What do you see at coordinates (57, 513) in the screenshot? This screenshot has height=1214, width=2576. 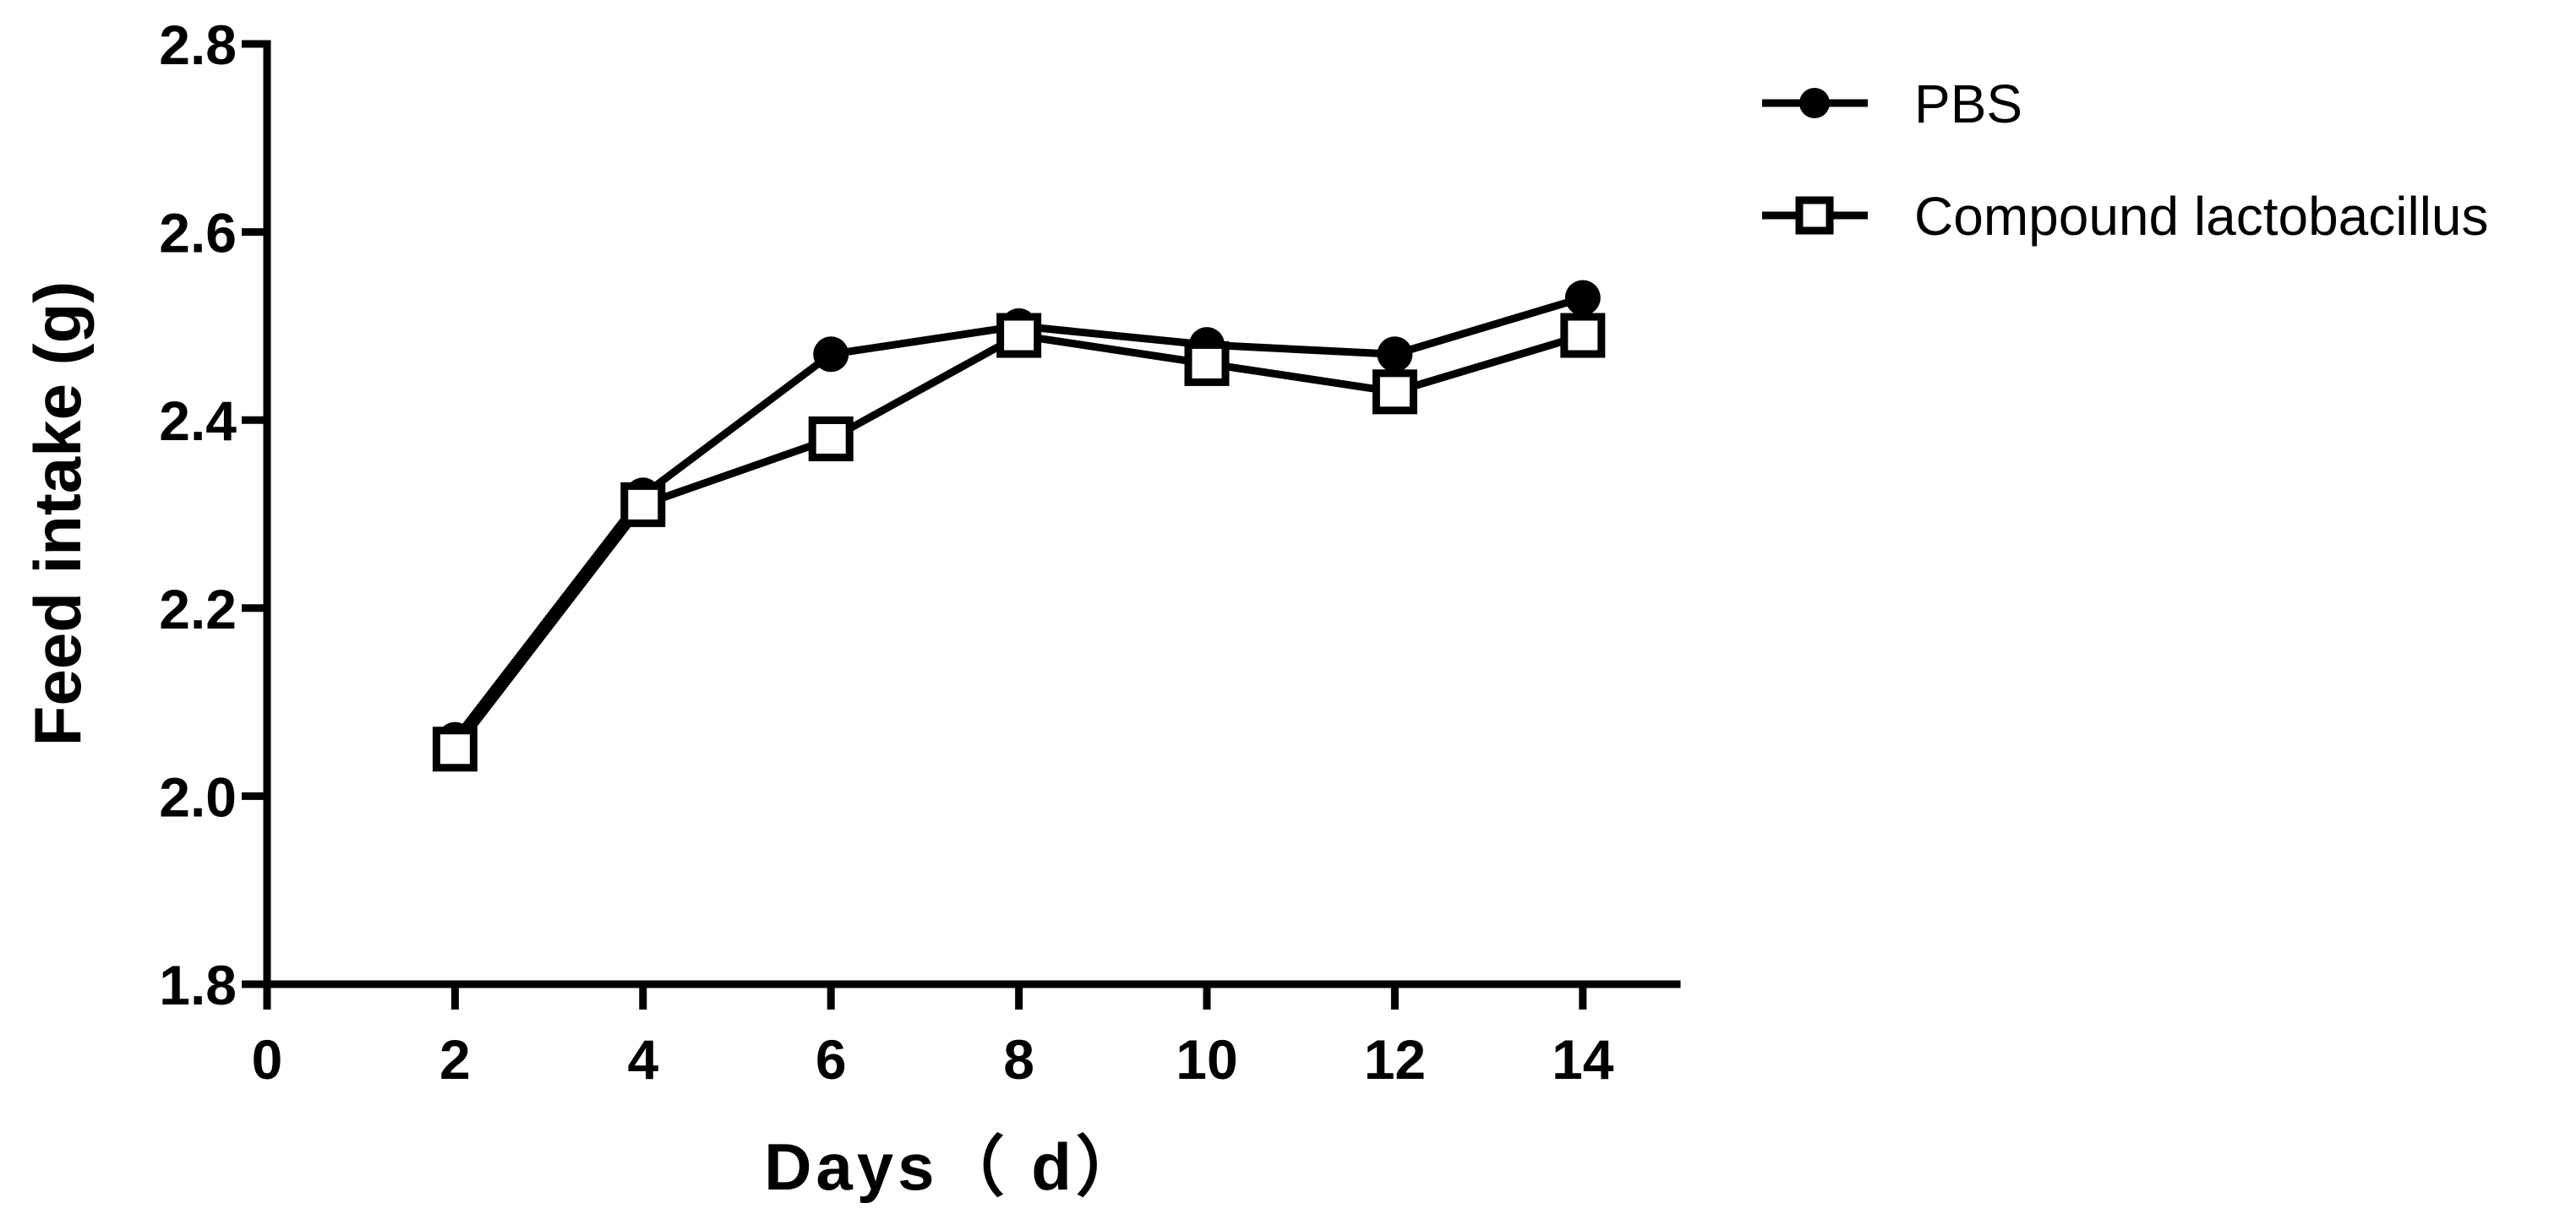 I see `y-axis-title: Feed intake (g)` at bounding box center [57, 513].